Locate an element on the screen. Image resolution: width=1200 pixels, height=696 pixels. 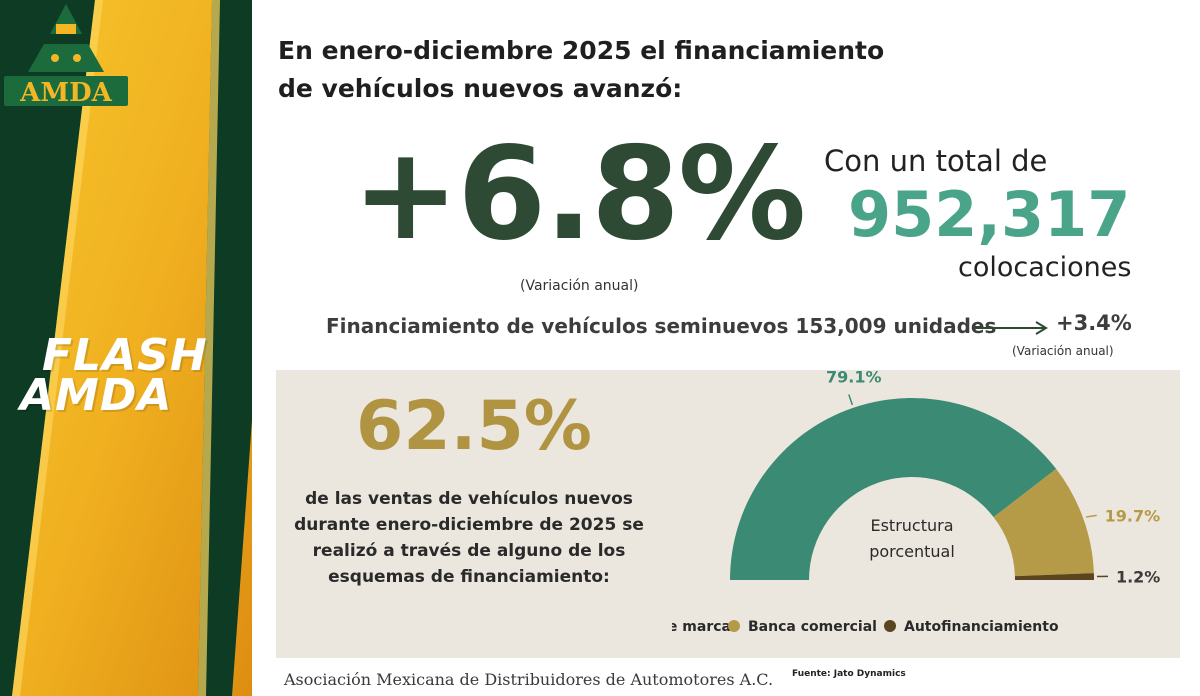
chart-data-label: 1.2% is located at coordinates (1138, 576).